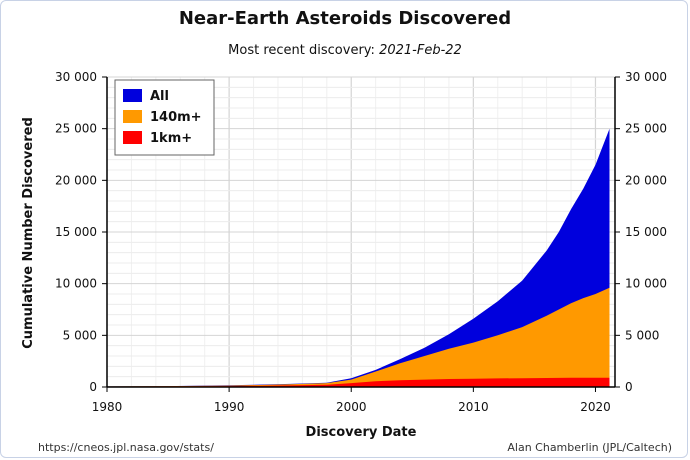 Image resolution: width=690 pixels, height=460 pixels. I want to click on subtitle-date: 2021-Feb-22, so click(420, 50).